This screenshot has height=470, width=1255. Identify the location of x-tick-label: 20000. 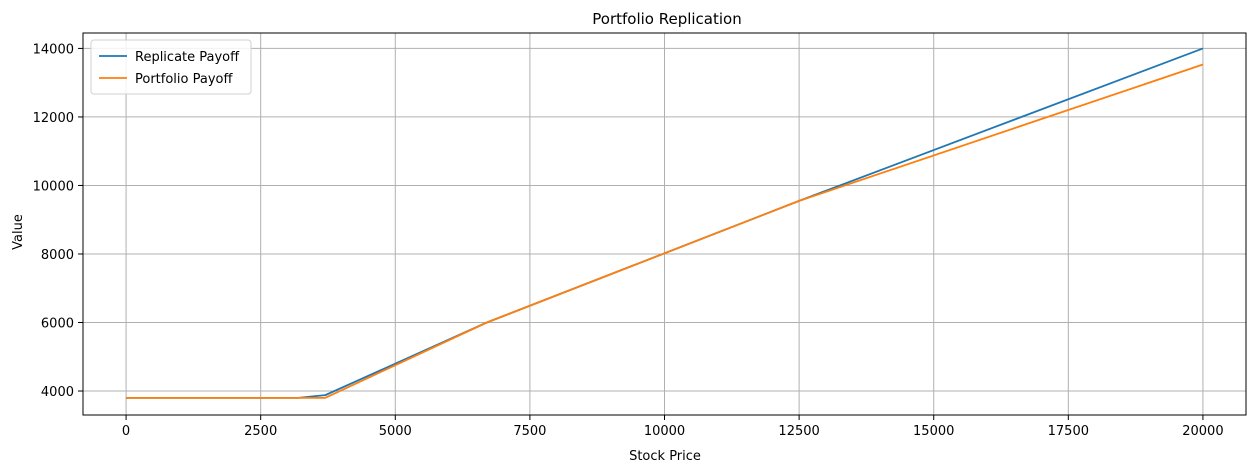
(1202, 431).